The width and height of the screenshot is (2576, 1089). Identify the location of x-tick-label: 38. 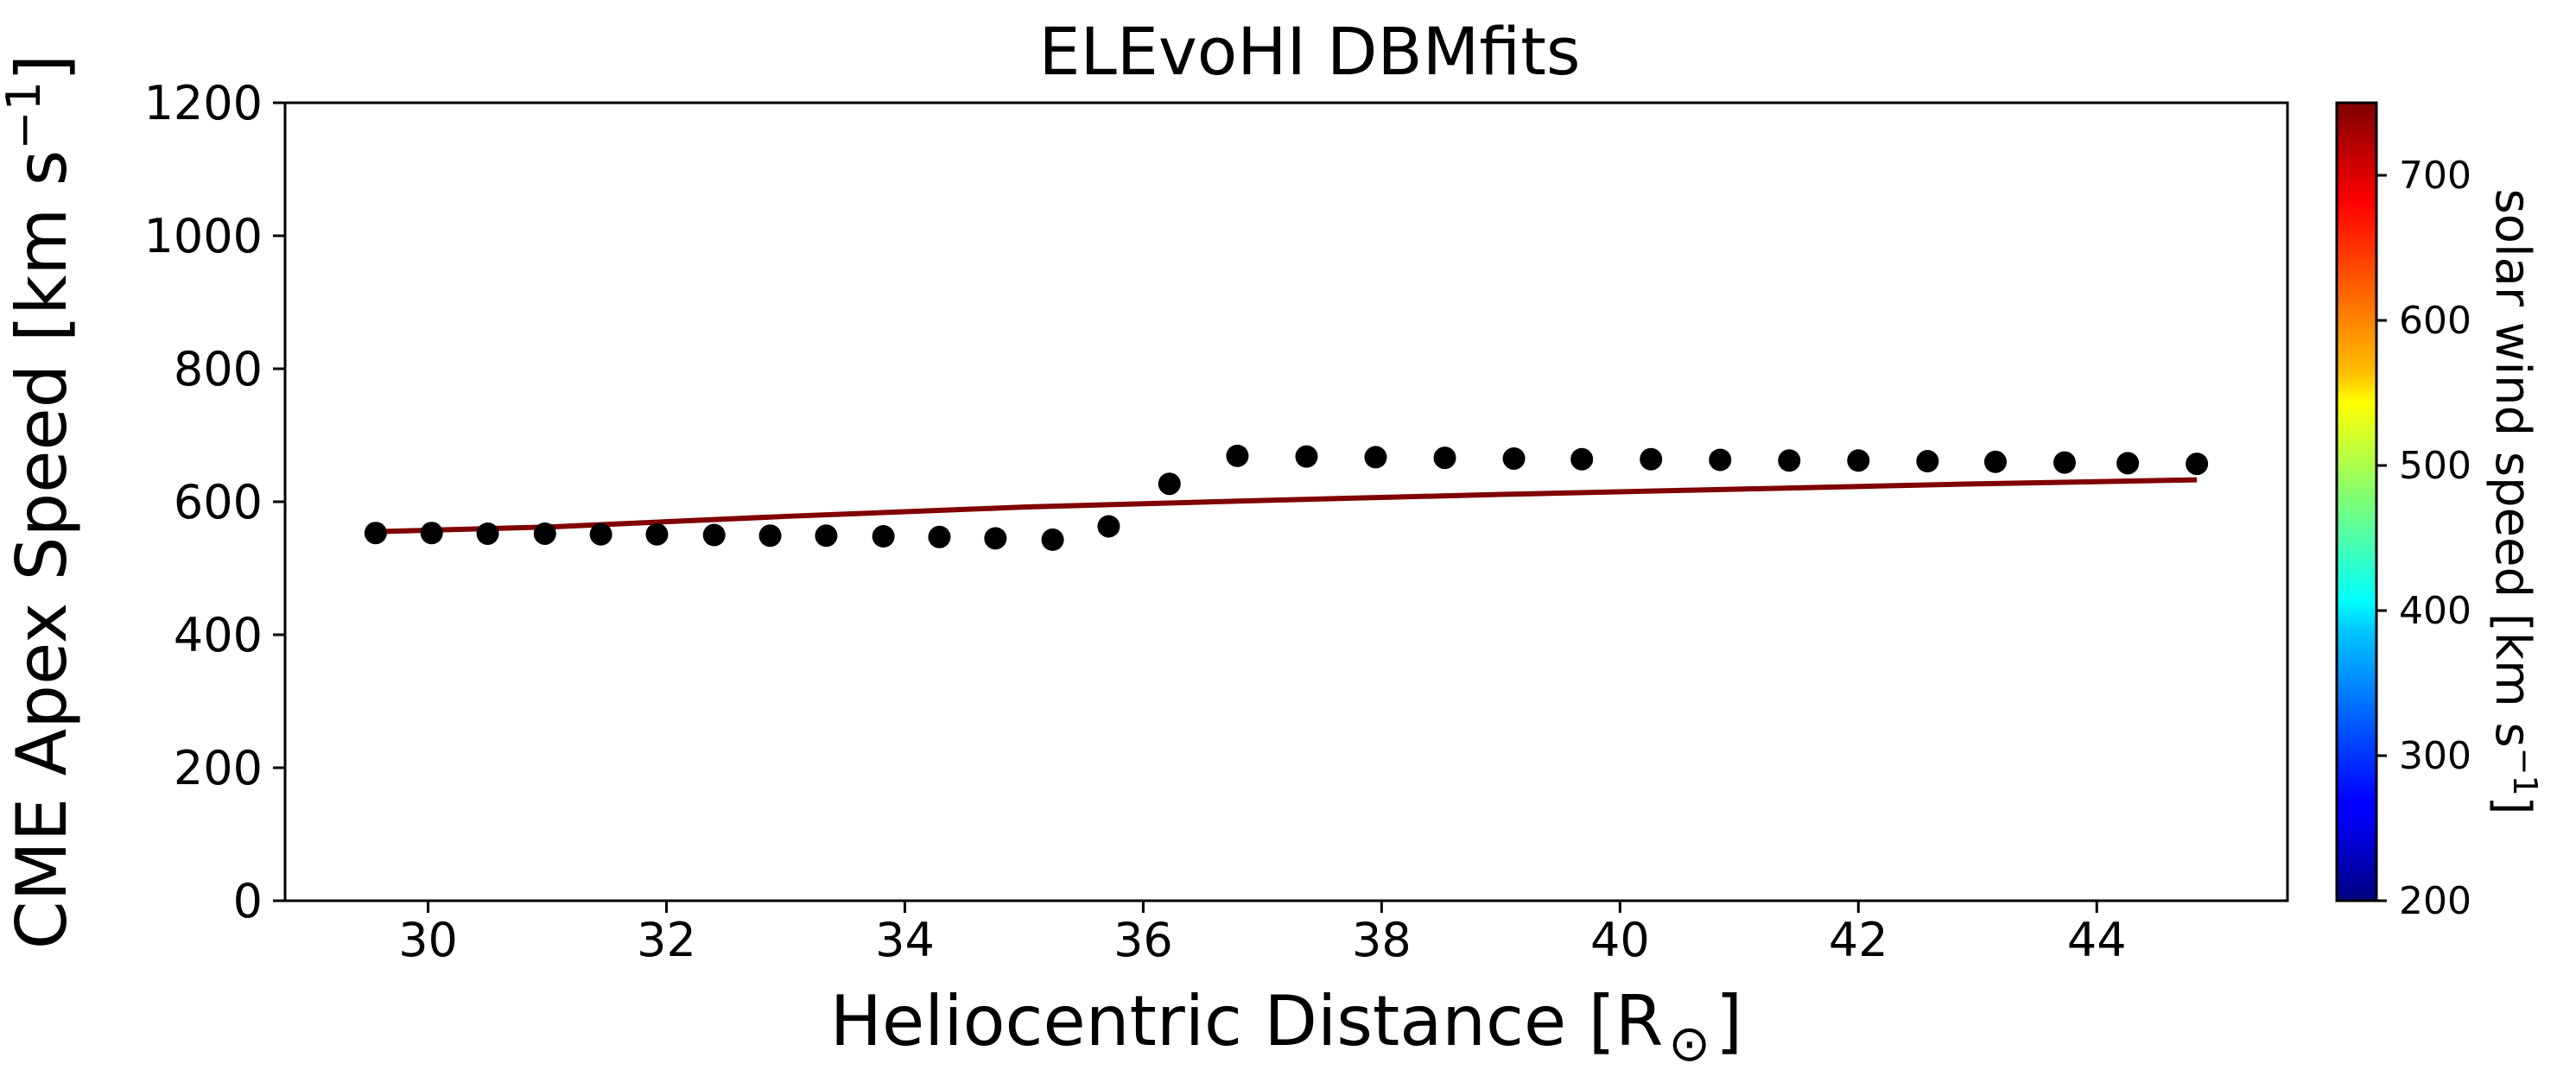
(1382, 940).